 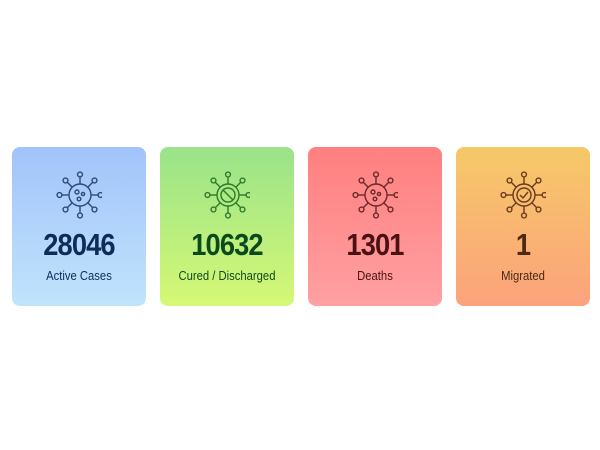 What do you see at coordinates (375, 244) in the screenshot?
I see `deaths-count: 1301` at bounding box center [375, 244].